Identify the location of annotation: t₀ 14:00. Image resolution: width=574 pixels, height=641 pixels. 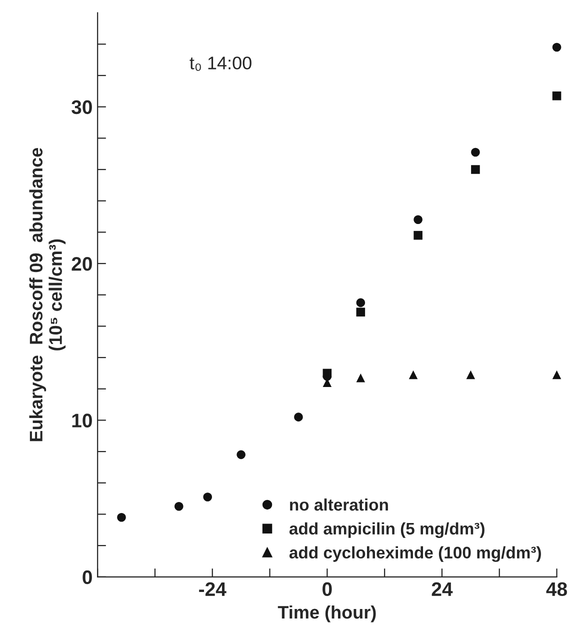
(221, 63).